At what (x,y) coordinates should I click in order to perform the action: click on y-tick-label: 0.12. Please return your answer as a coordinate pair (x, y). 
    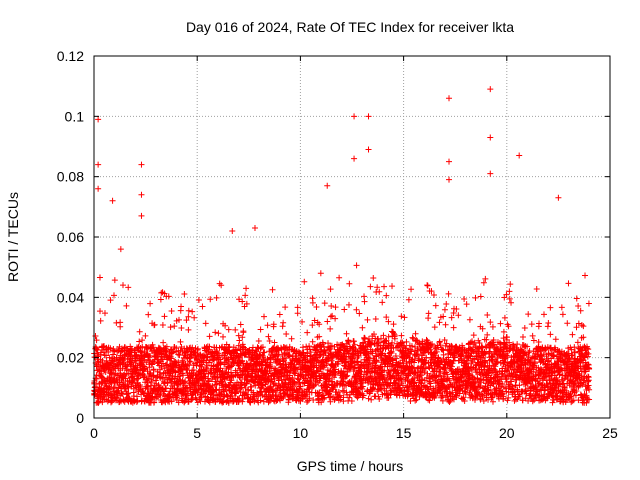
    Looking at the image, I should click on (70, 56).